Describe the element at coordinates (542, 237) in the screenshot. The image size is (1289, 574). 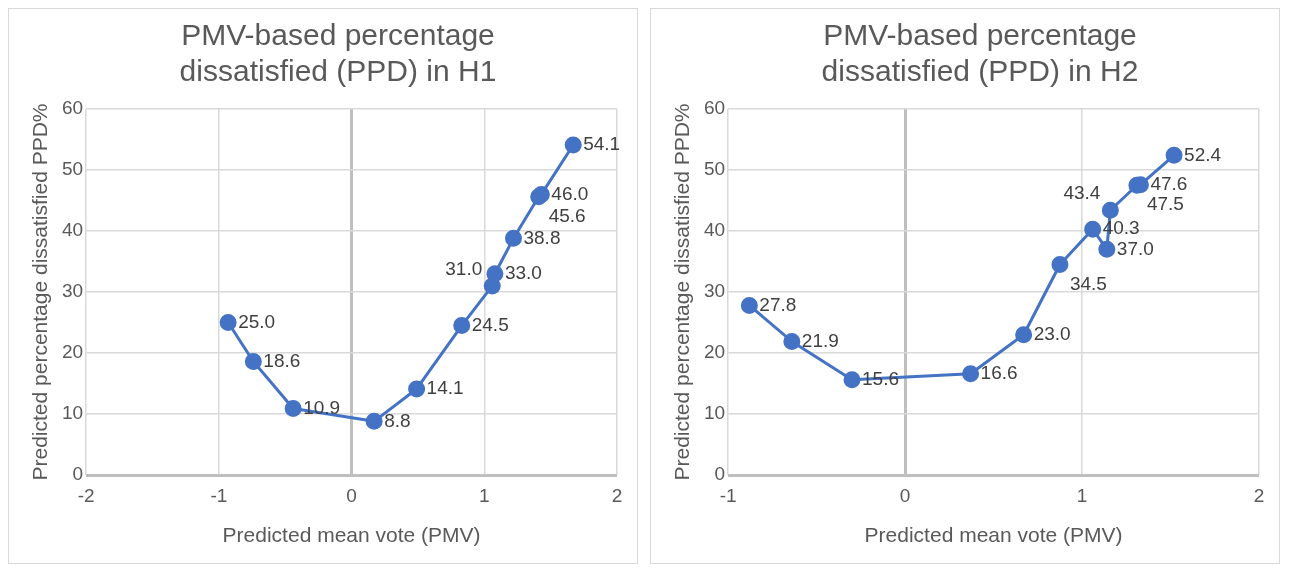
I see `data-label: 38.8` at that location.